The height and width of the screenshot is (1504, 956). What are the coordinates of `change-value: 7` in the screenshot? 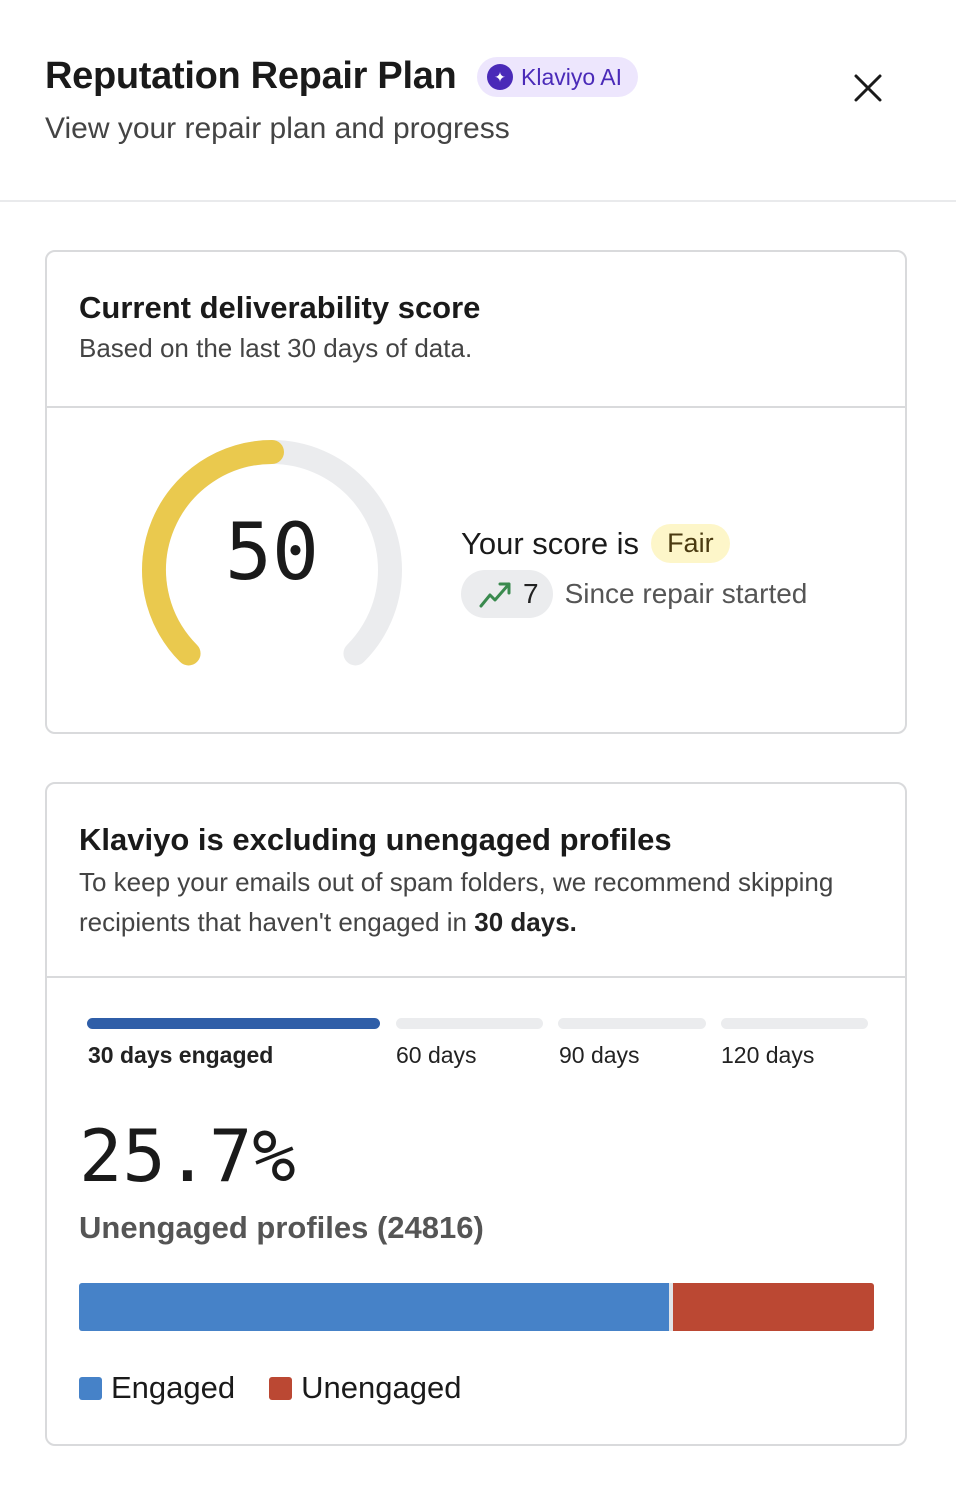 It's located at (531, 593).